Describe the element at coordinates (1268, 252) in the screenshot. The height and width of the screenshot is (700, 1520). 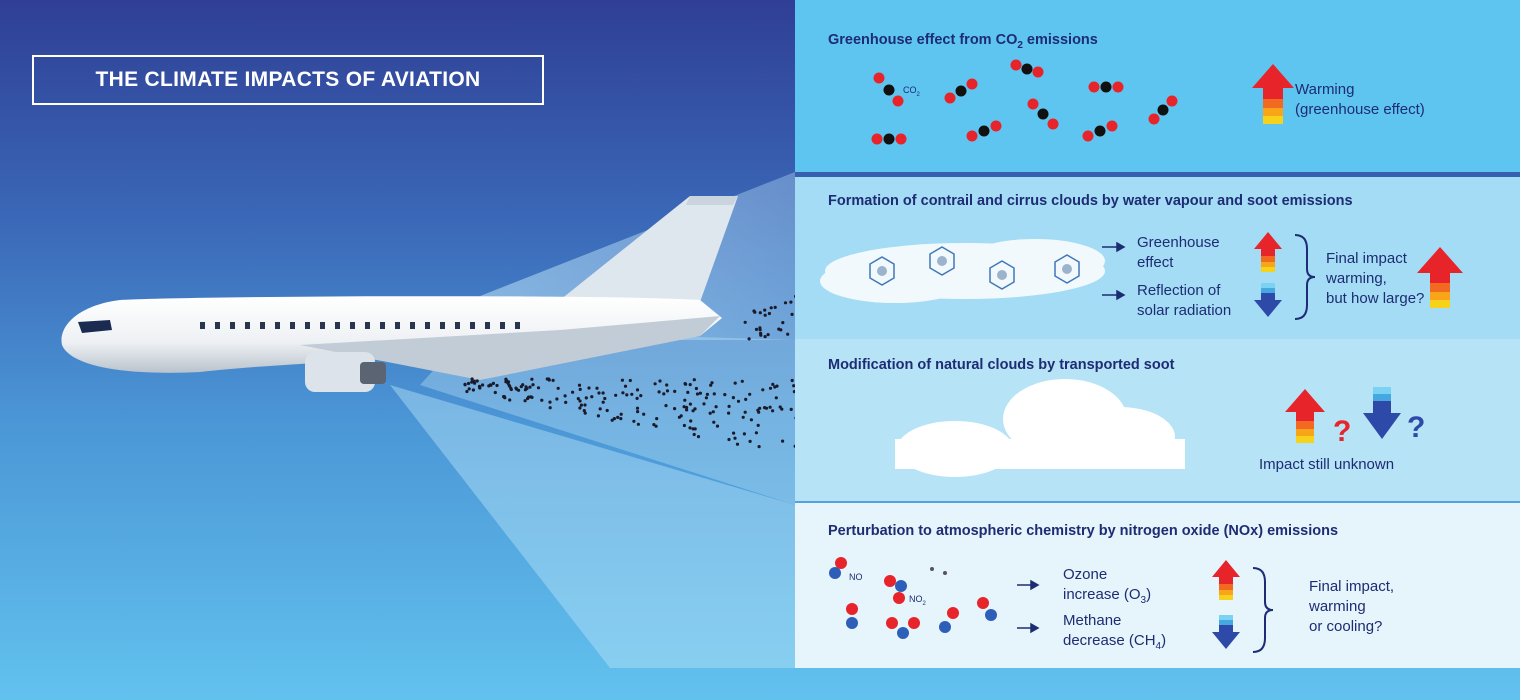
I see `warming-arrow-small-icon` at that location.